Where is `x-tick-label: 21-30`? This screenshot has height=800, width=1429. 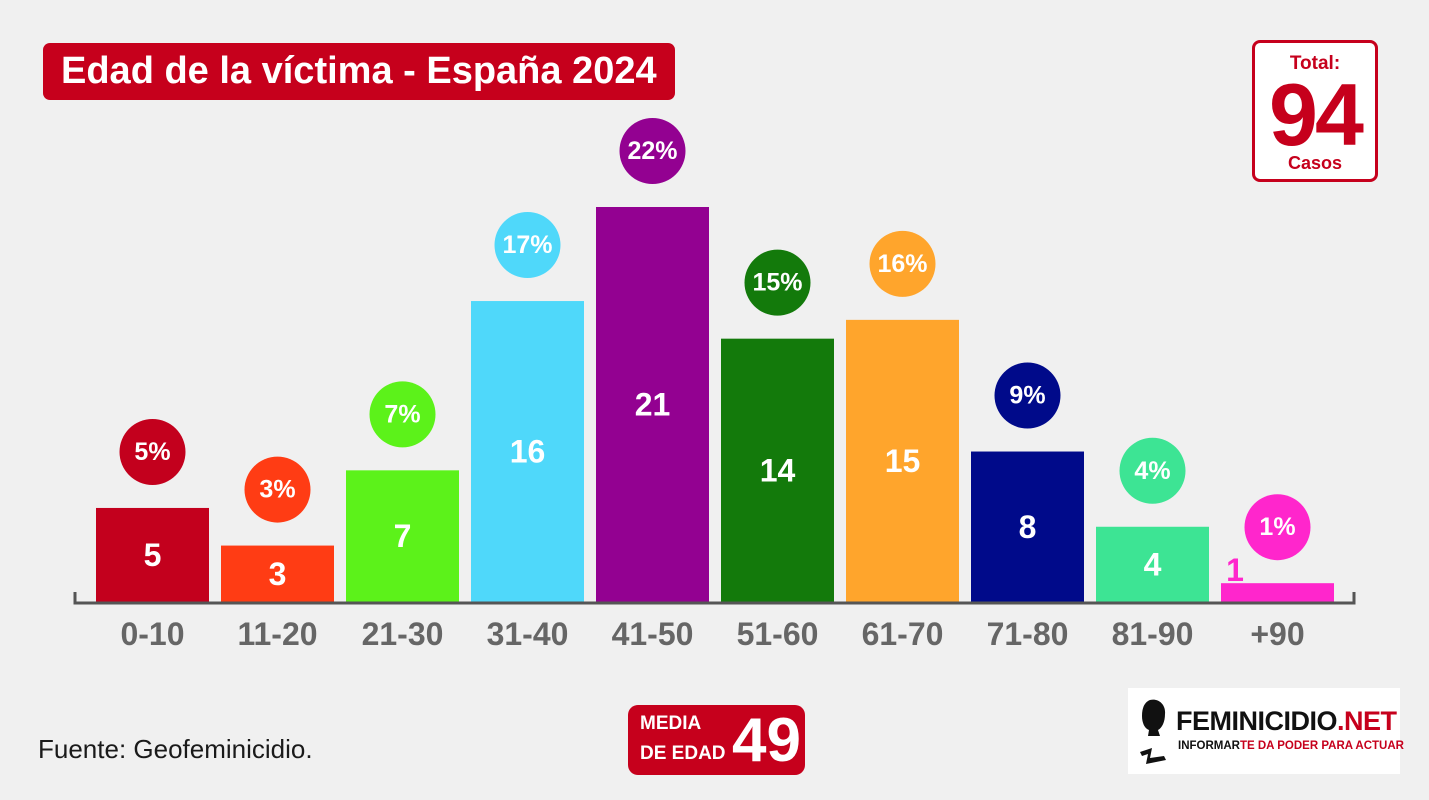 x-tick-label: 21-30 is located at coordinates (403, 634).